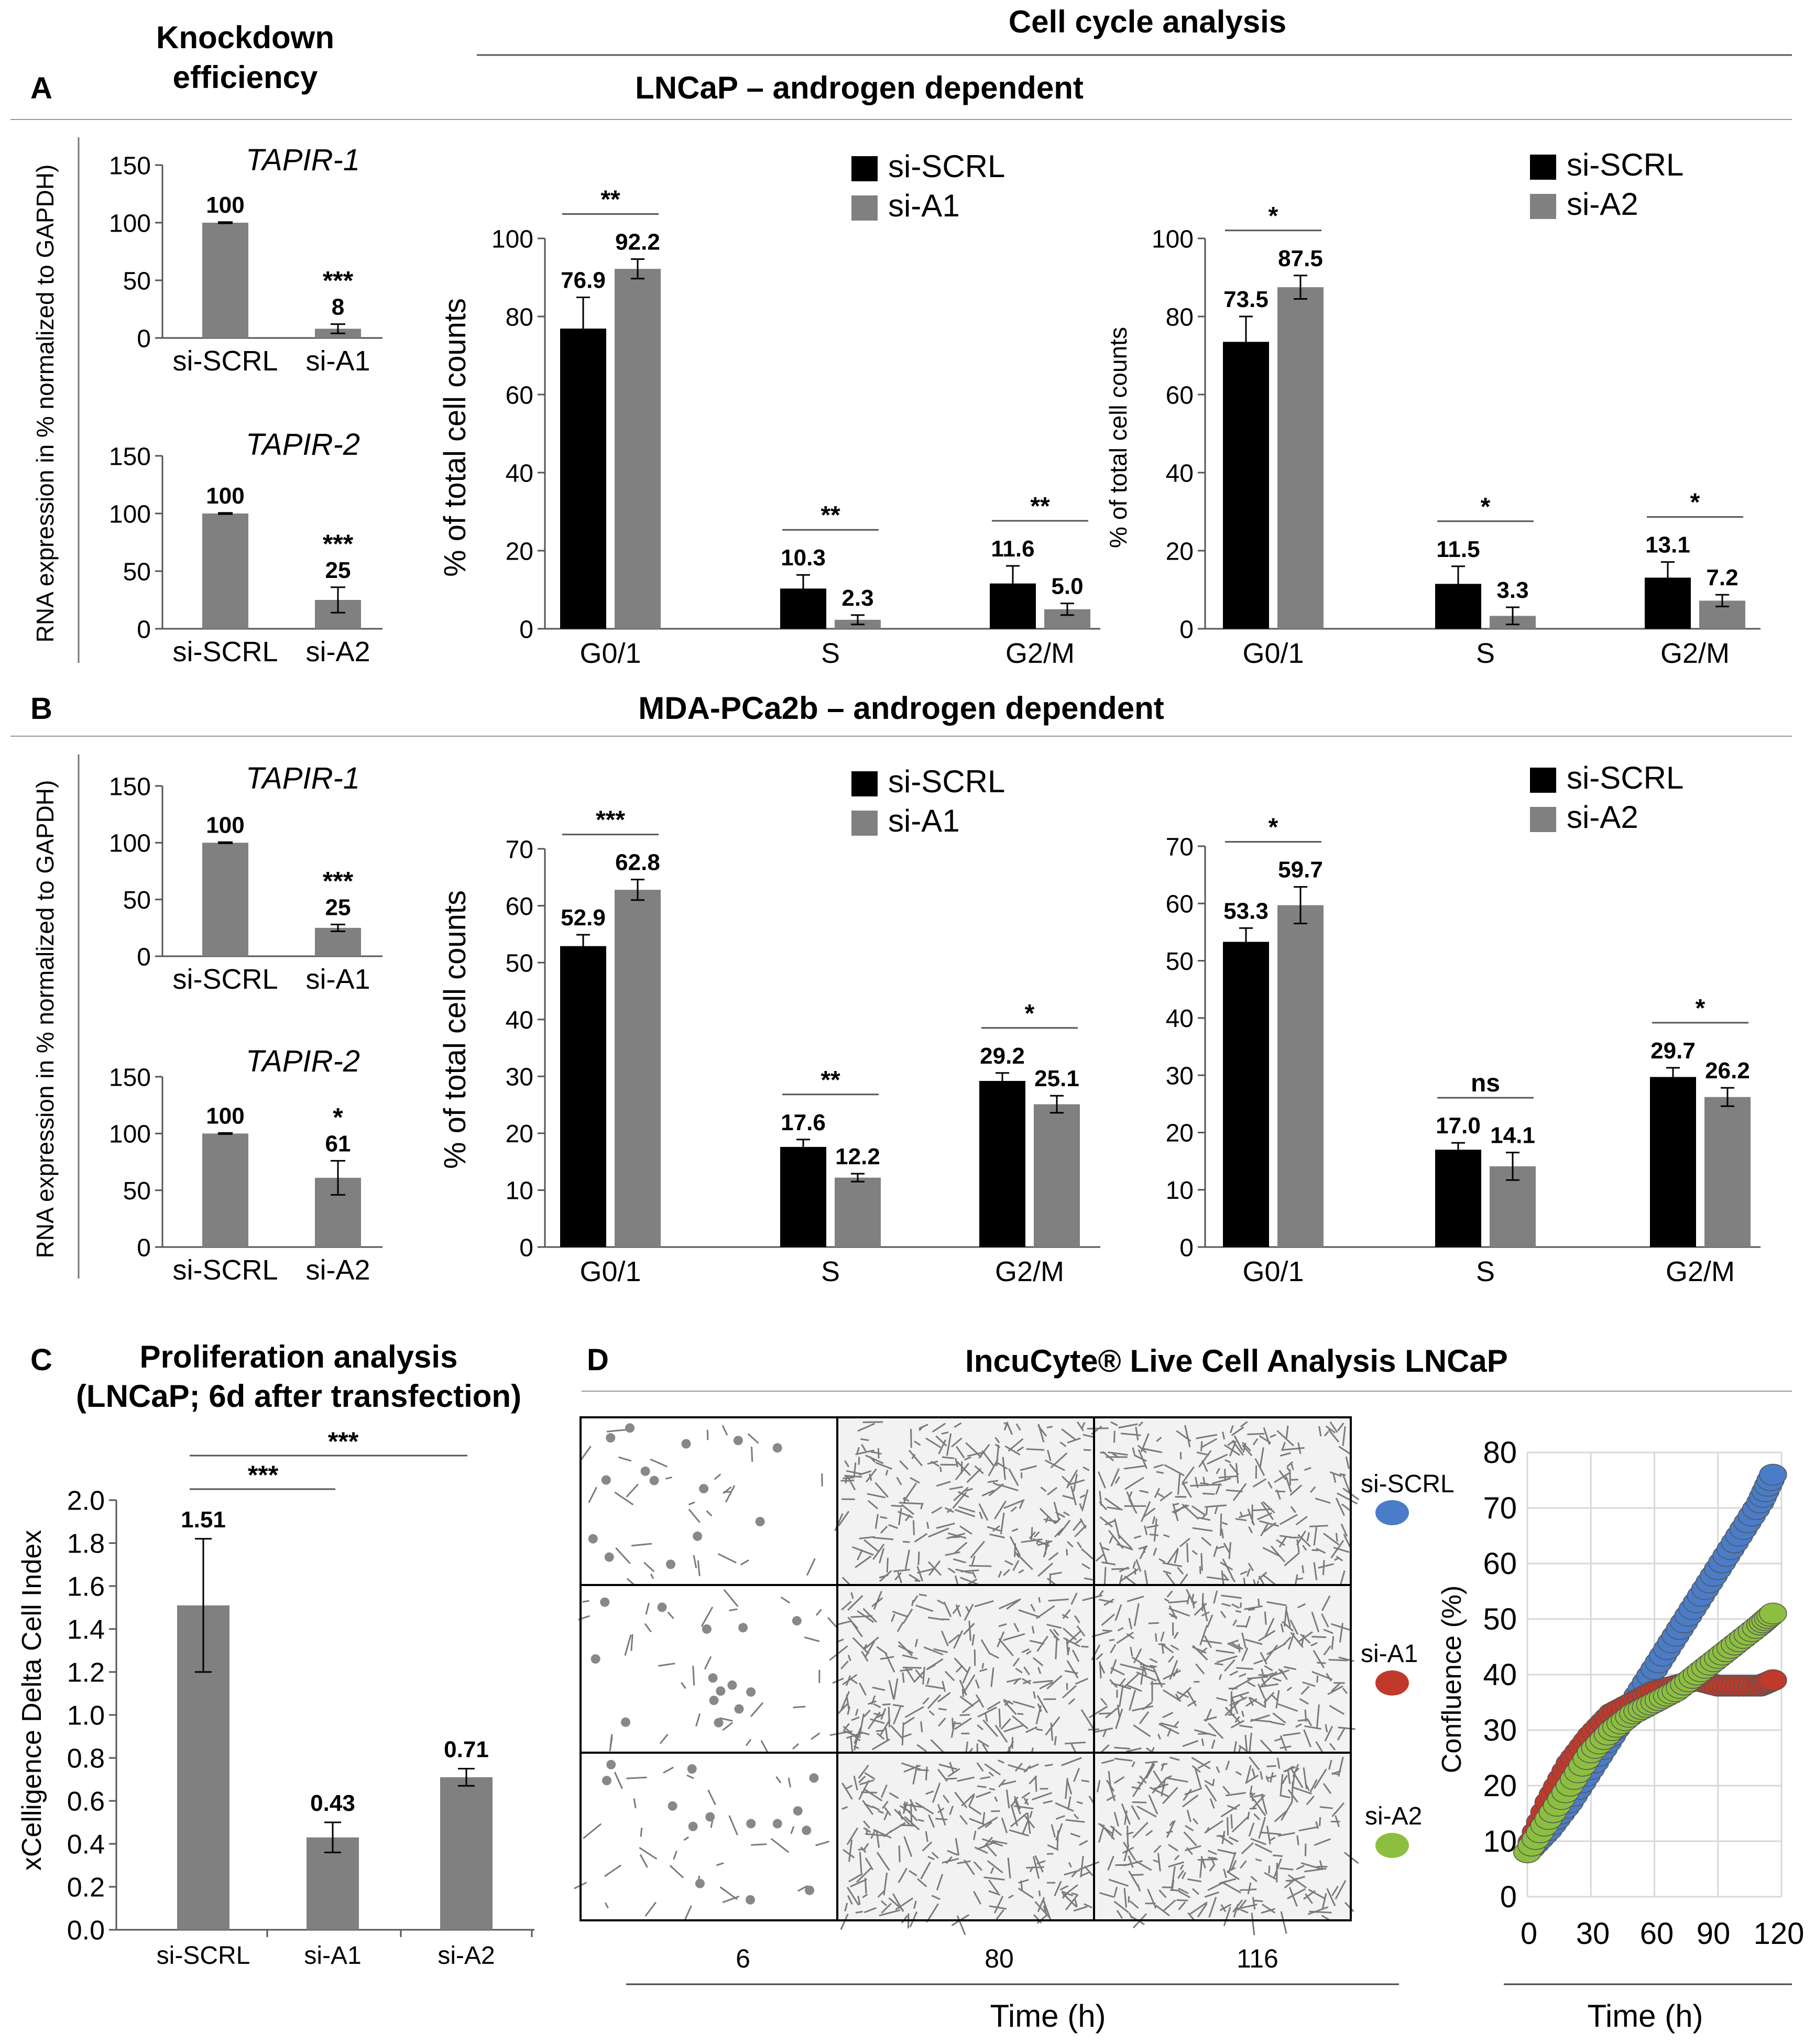 The height and width of the screenshot is (2044, 1815). Describe the element at coordinates (583, 479) in the screenshot. I see `cc_a1-bar-si-SCRL` at that location.